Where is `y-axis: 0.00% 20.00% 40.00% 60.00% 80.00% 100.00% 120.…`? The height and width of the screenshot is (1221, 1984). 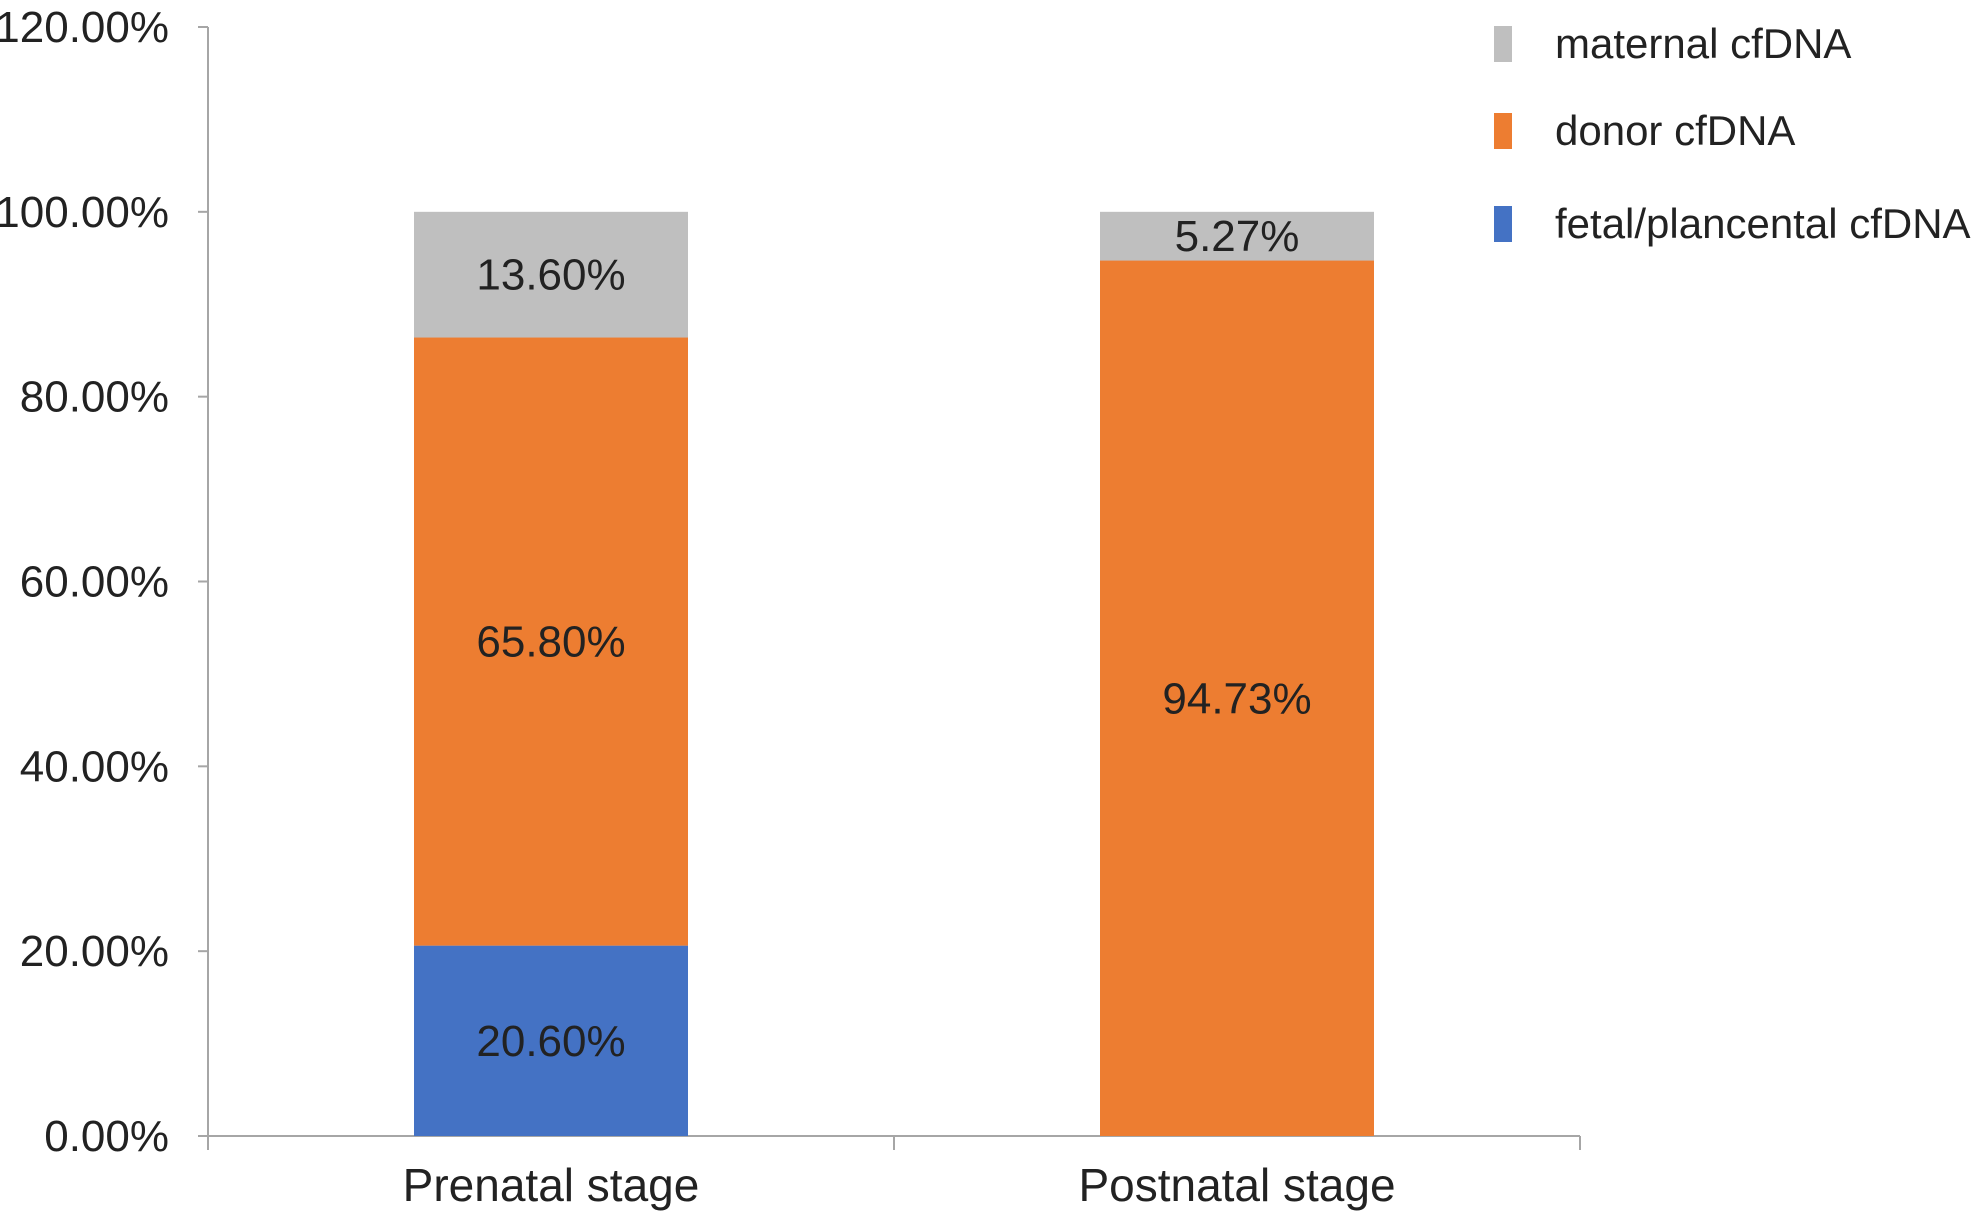
y-axis: 0.00% 20.00% 40.00% 60.00% 80.00% 100.00% 120.… is located at coordinates (104, 582).